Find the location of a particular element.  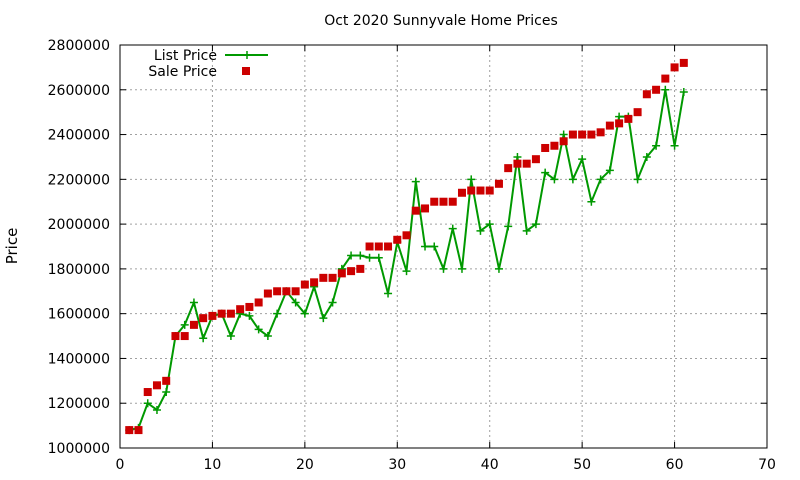

y-tick-label: 2400000 is located at coordinates (79, 136).